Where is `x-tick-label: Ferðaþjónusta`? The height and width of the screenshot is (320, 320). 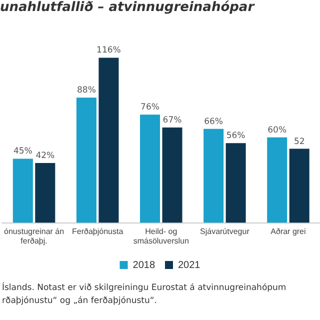 x-tick-label: Ferðaþjónusta is located at coordinates (98, 231).